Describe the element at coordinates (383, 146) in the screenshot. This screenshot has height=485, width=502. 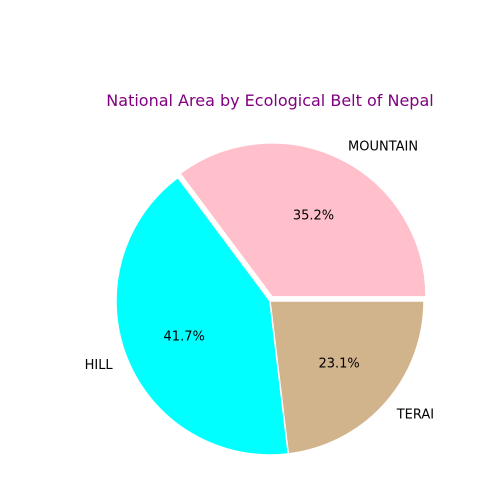
I see `category-label-mountain: MOUNTAIN` at that location.